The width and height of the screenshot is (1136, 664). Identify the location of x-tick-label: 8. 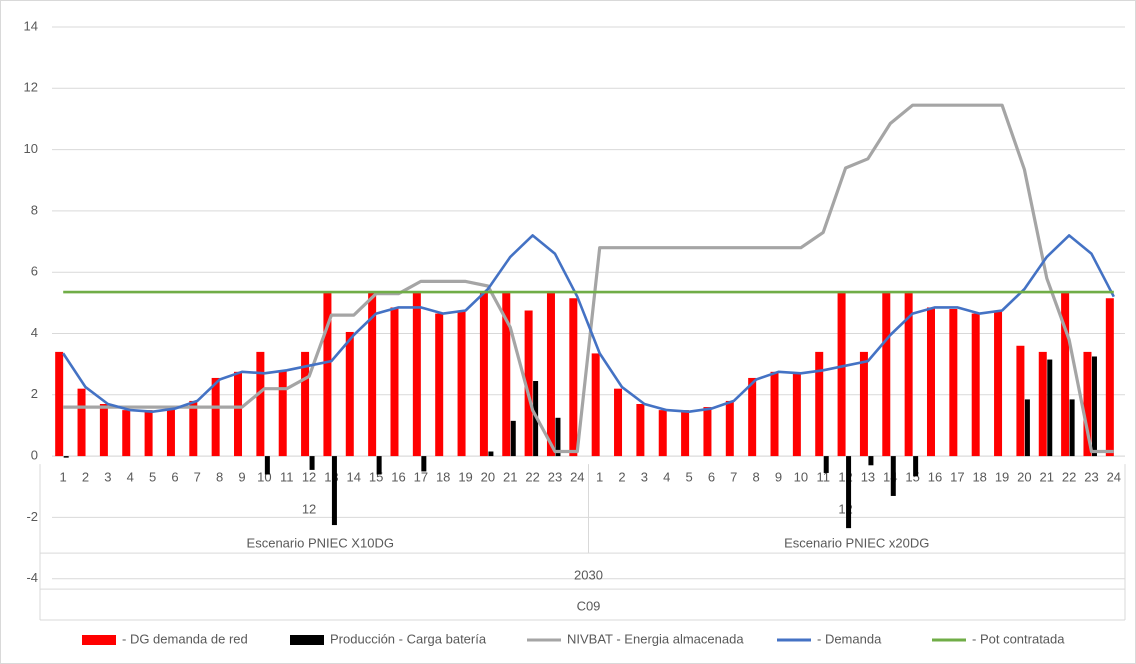
(219, 477).